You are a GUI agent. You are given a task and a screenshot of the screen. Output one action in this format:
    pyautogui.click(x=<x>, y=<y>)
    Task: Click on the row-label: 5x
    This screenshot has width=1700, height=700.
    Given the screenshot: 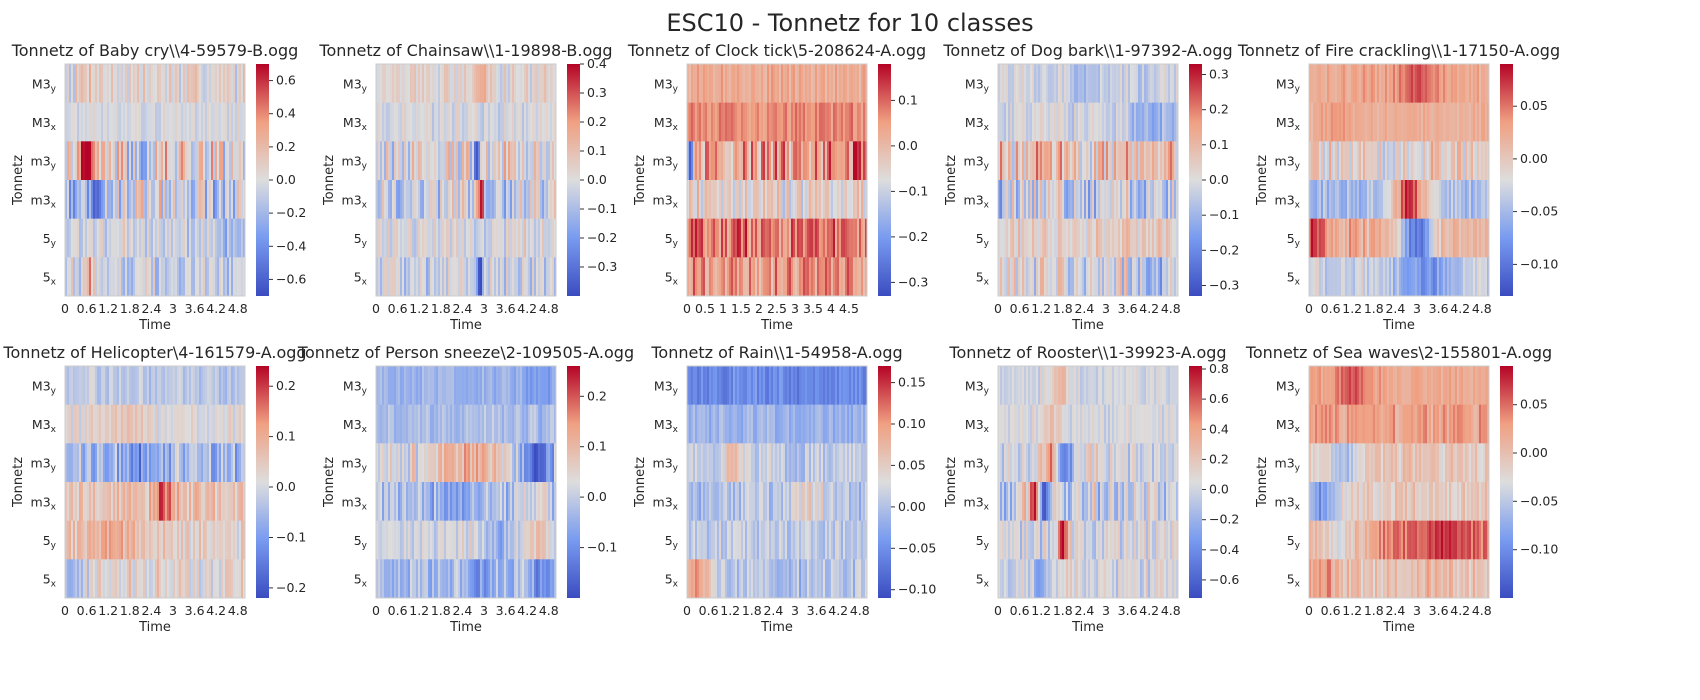 What is the action you would take?
    pyautogui.click(x=361, y=581)
    